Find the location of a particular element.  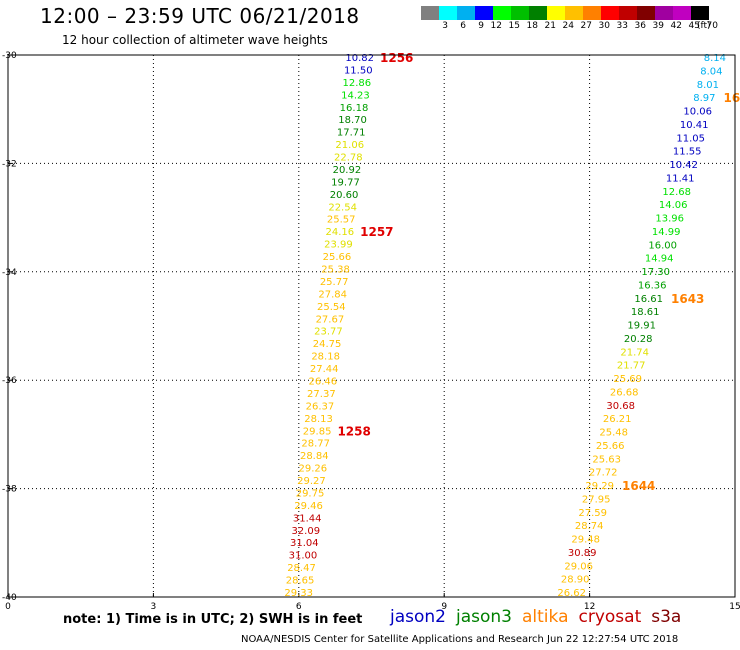

wave-height-value: 29.29 is located at coordinates (599, 486).